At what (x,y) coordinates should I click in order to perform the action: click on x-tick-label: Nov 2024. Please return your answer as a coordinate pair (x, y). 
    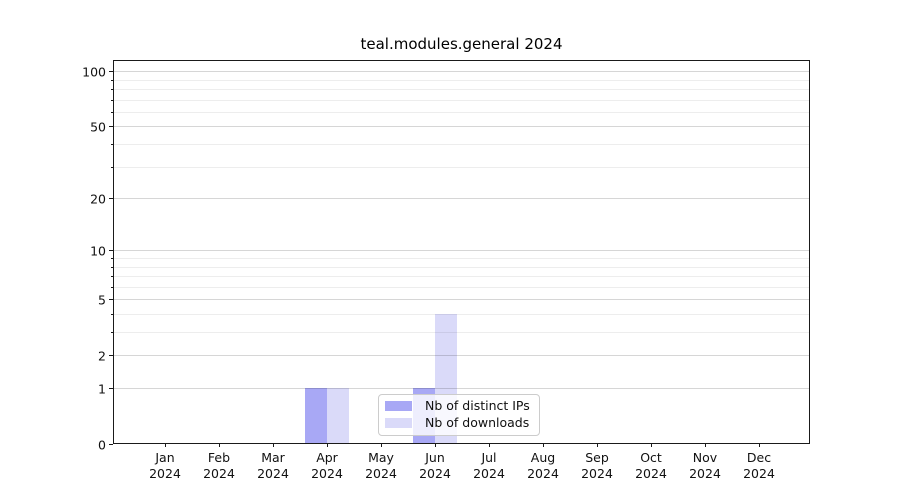
    Looking at the image, I should click on (705, 466).